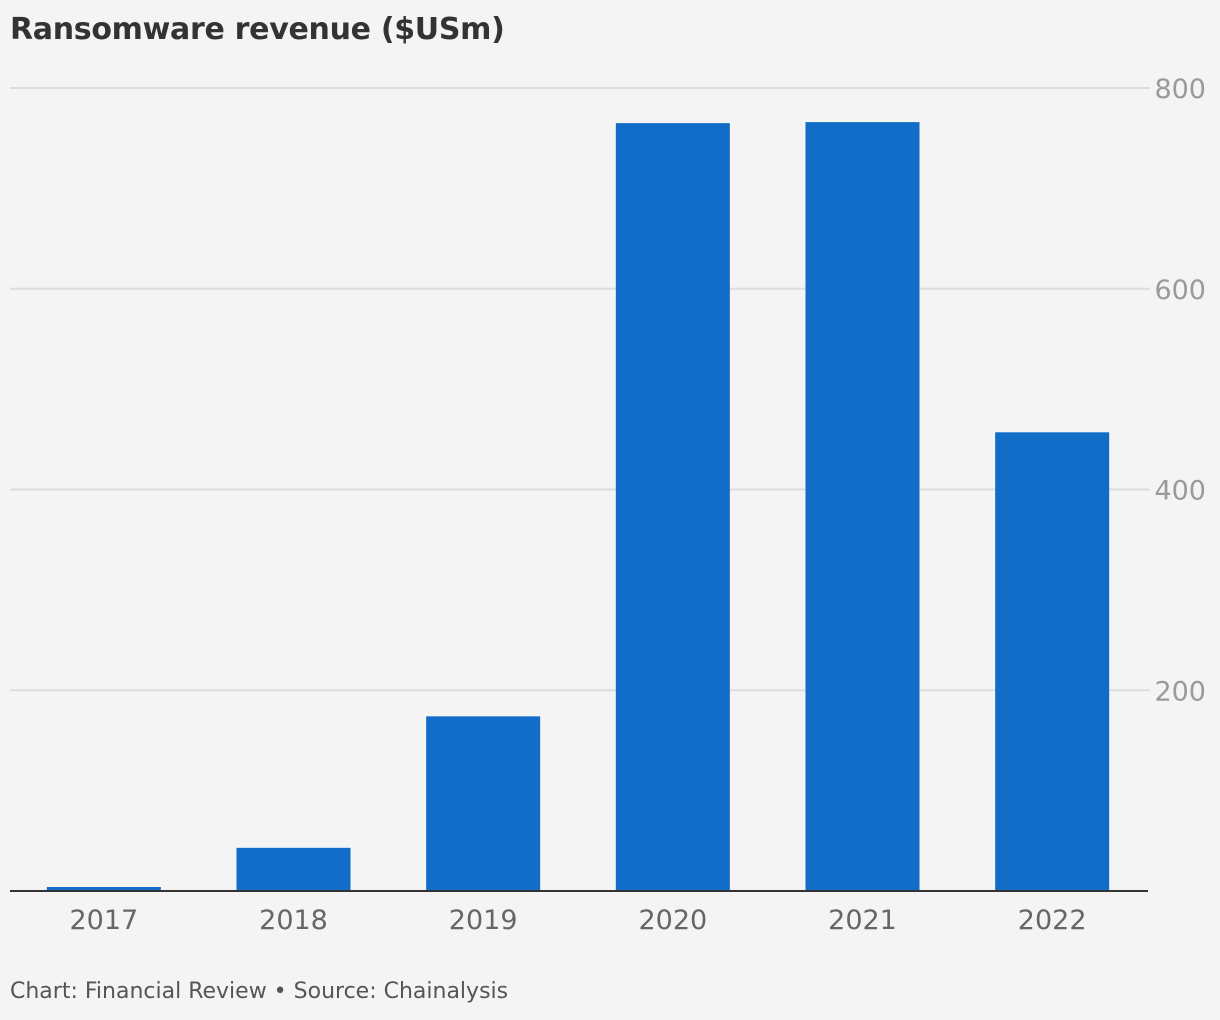 Image resolution: width=1220 pixels, height=1020 pixels. Describe the element at coordinates (293, 920) in the screenshot. I see `x-tick-label: 2018` at that location.